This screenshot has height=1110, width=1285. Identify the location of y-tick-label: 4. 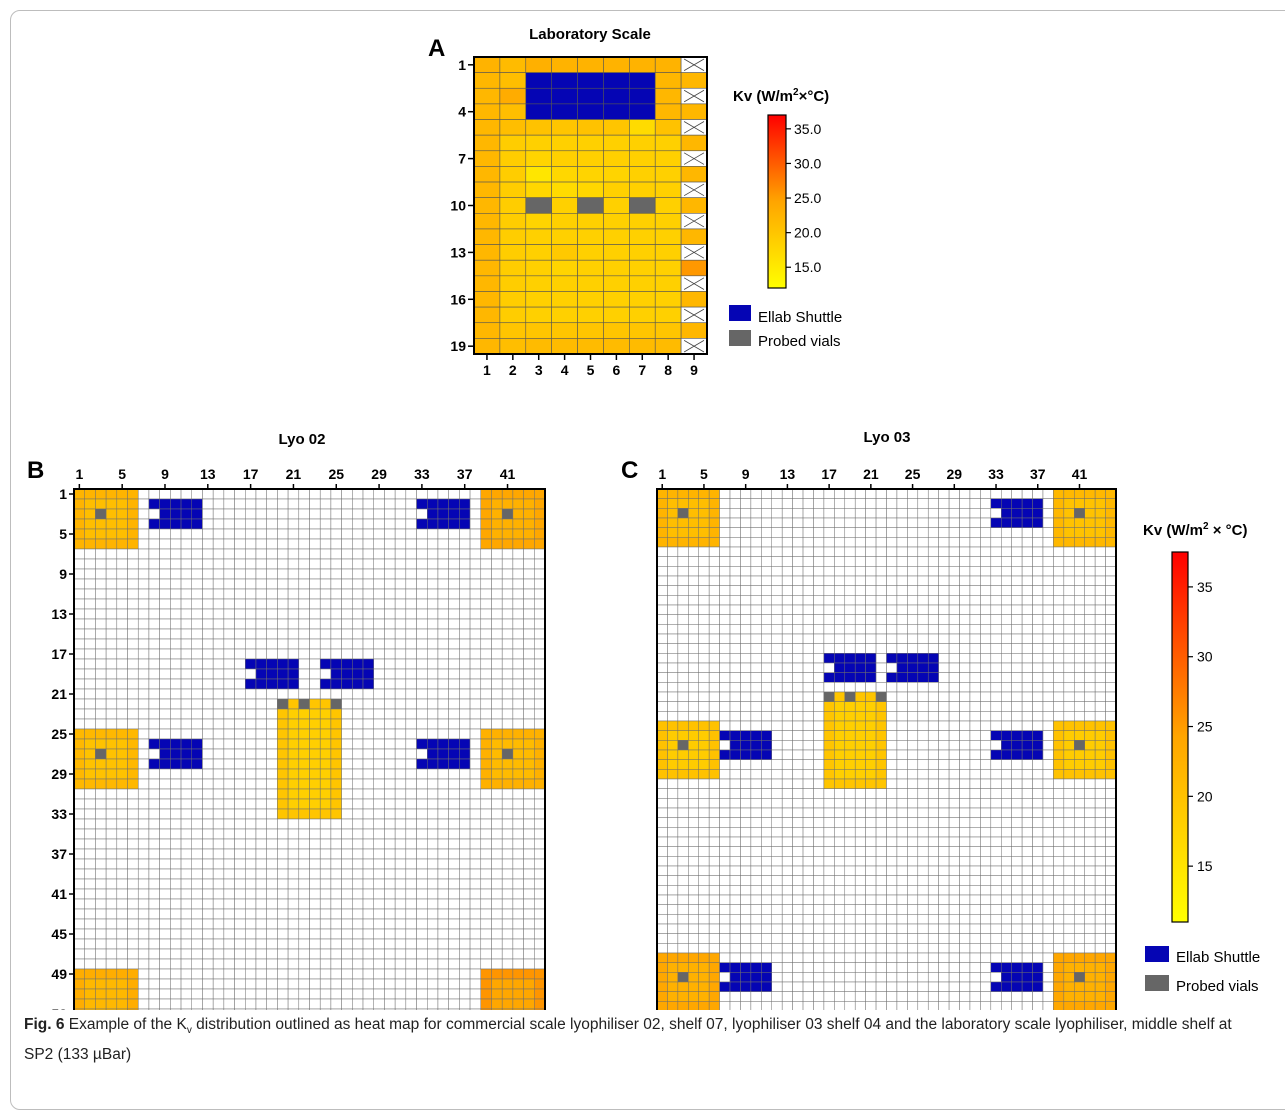
(462, 112).